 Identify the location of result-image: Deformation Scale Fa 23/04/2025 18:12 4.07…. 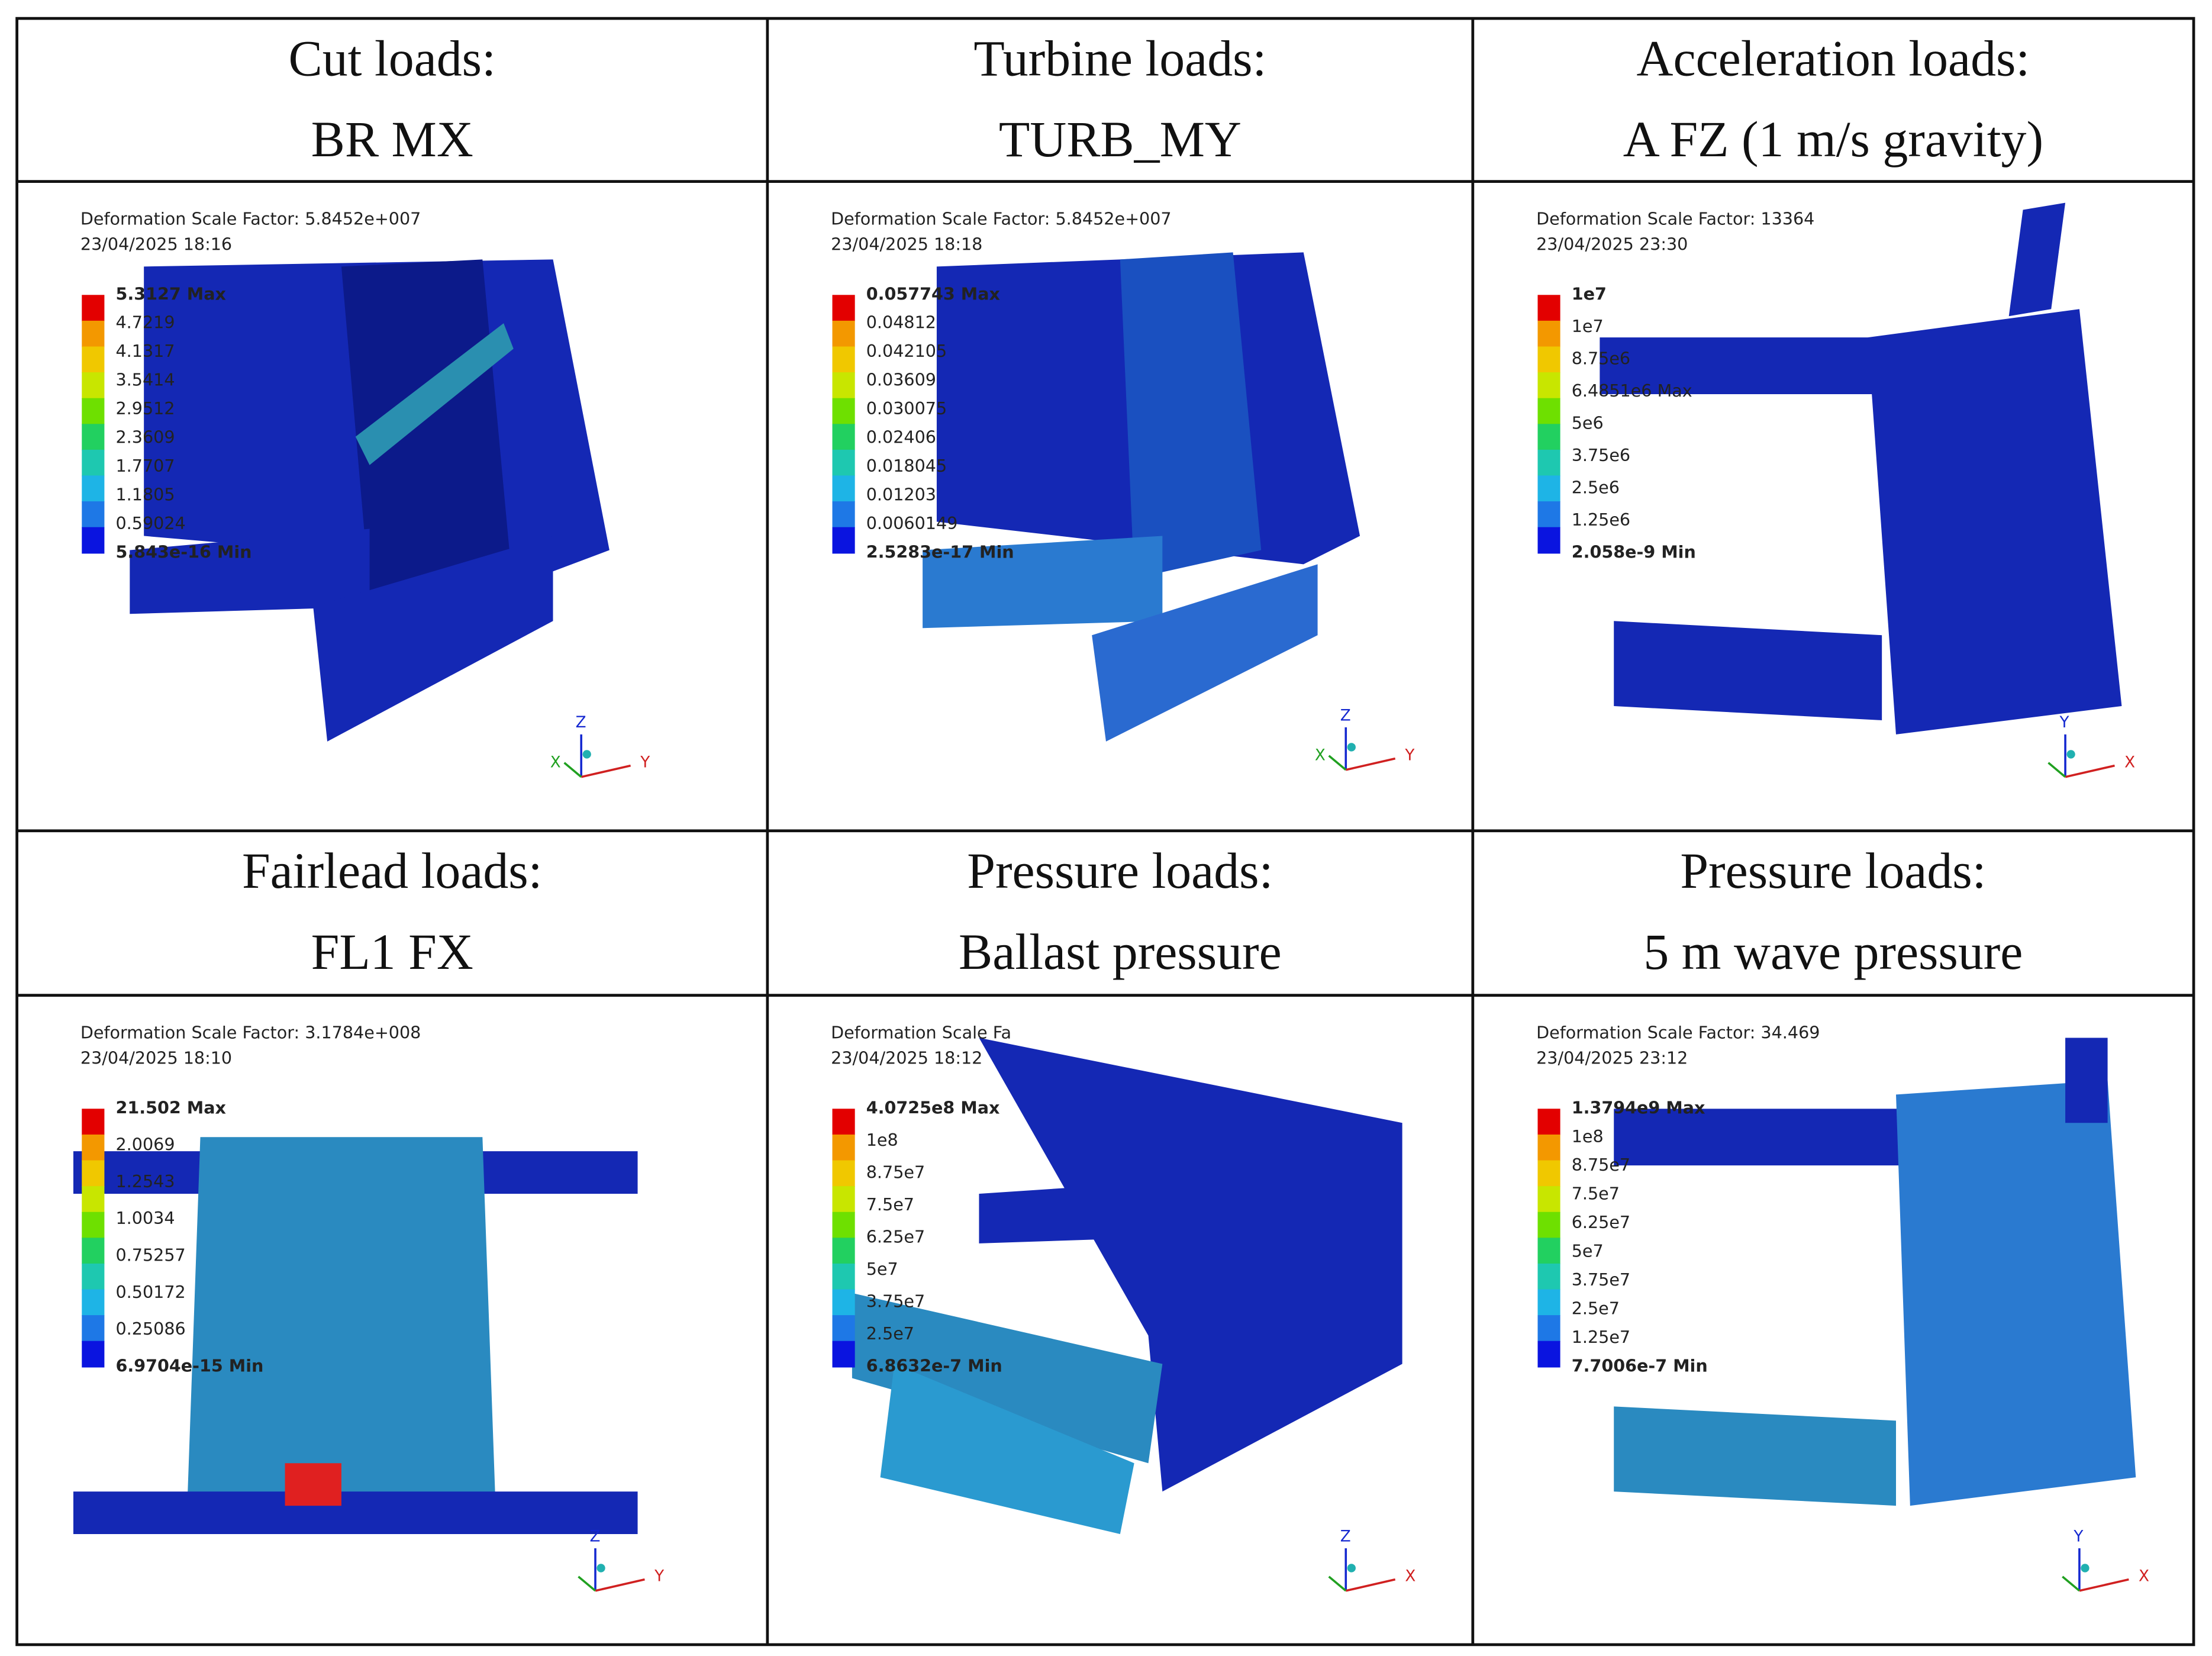
(1123, 1307).